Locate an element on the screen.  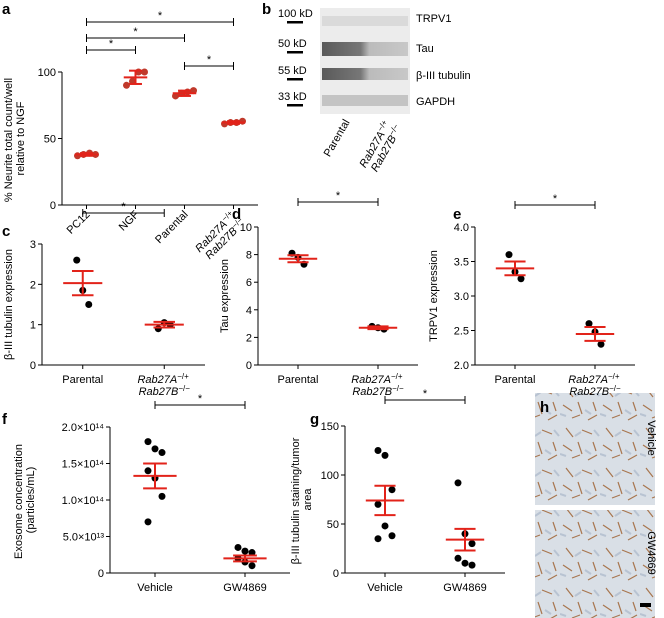
panel-label: a is located at coordinates (6, 9).